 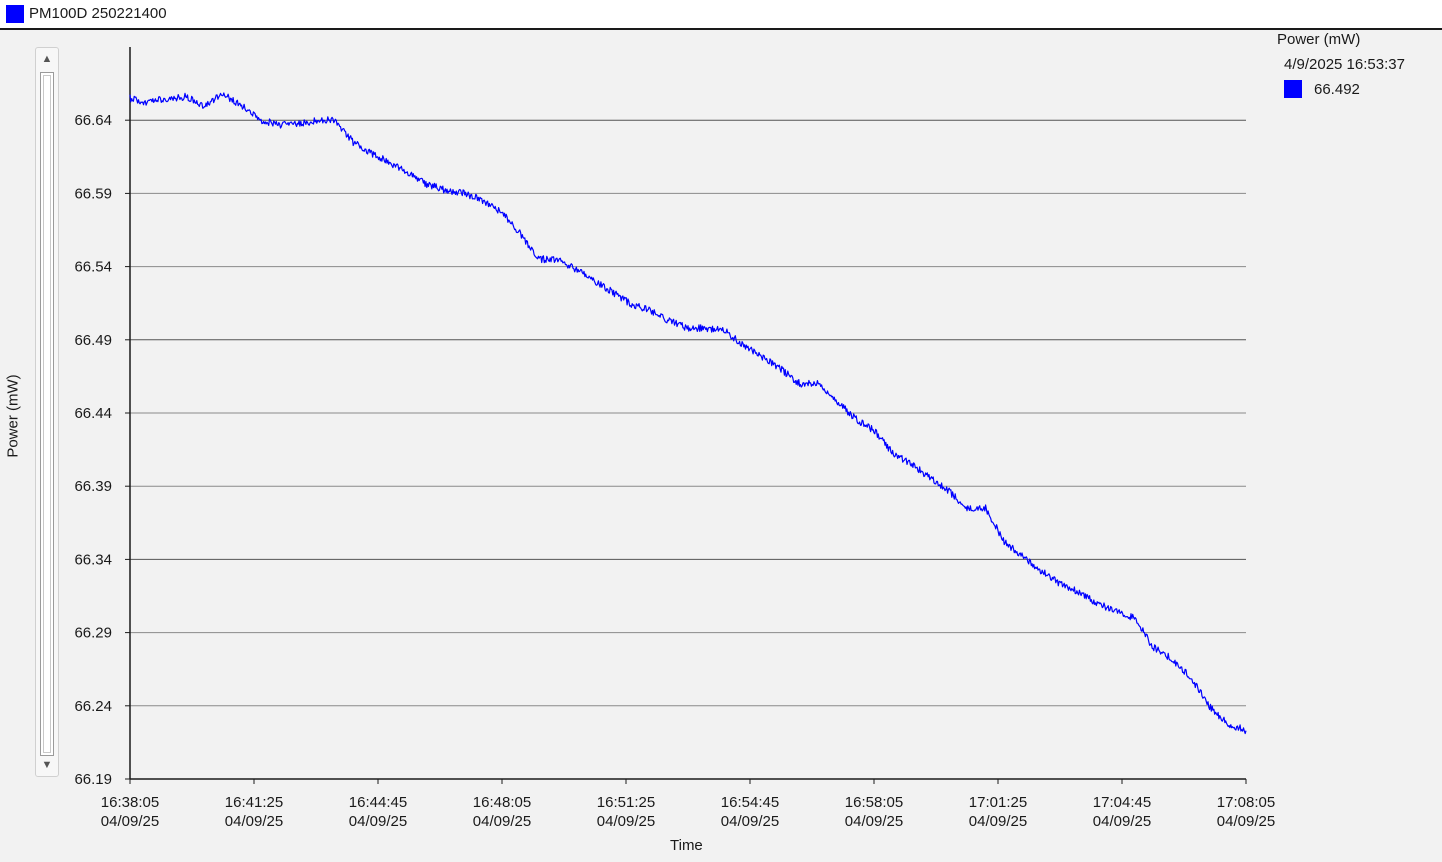 I want to click on y-tick-label: 66.44, so click(x=93, y=413).